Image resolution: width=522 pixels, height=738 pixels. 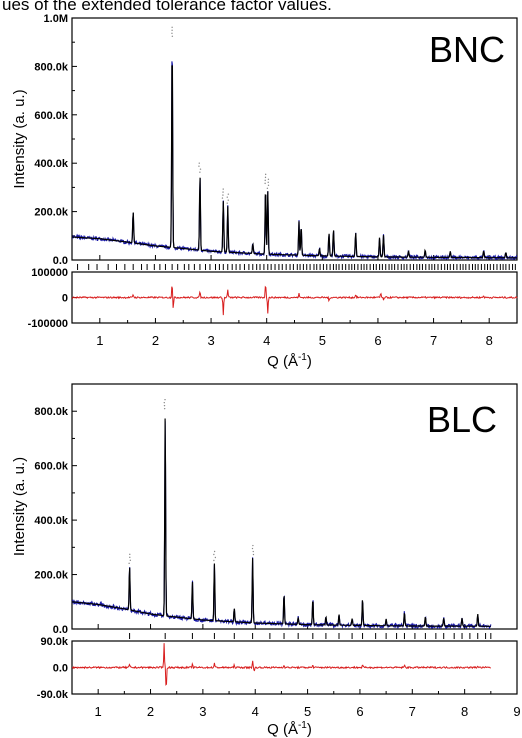 I want to click on y-tick-label: 1.0M, so click(x=56, y=19).